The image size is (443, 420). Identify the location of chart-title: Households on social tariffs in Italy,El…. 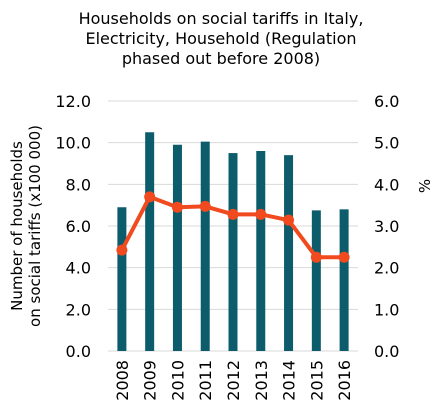
(221, 38).